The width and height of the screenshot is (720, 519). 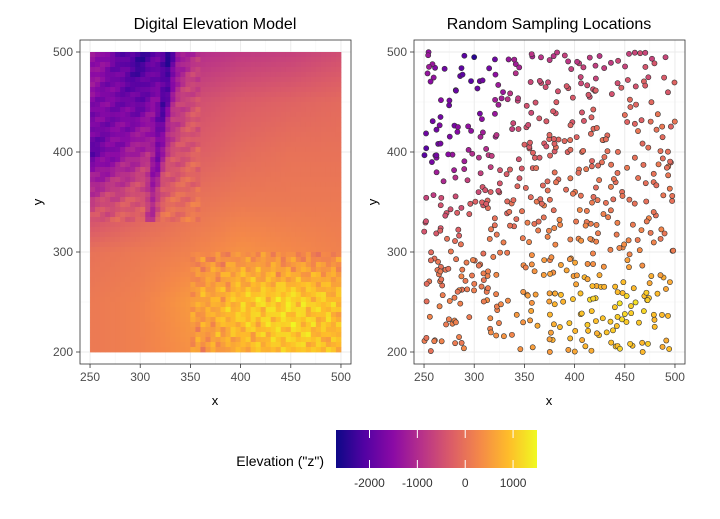 I want to click on dem-x-tick-label: 300, so click(x=140, y=377).